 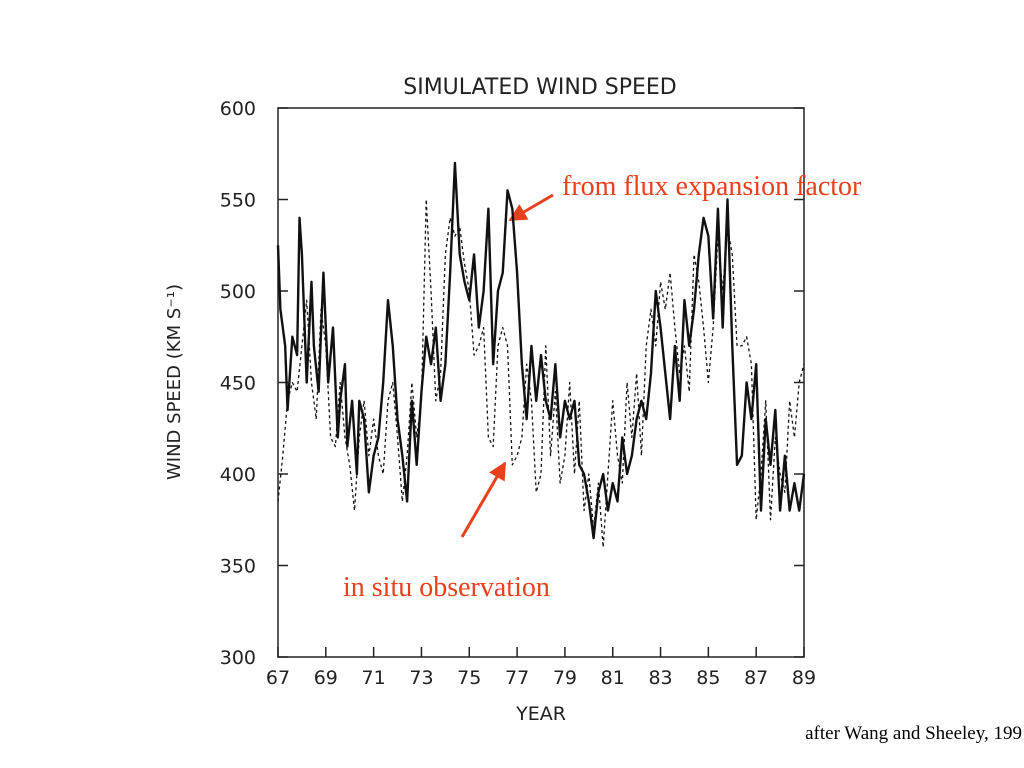 What do you see at coordinates (708, 678) in the screenshot?
I see `x-tick-label: 85` at bounding box center [708, 678].